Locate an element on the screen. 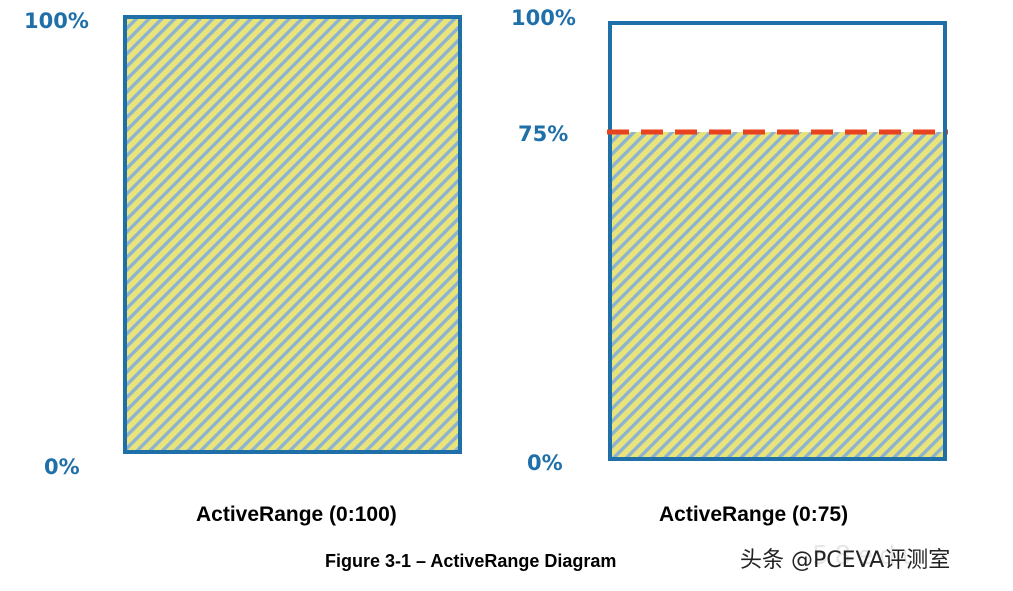 The height and width of the screenshot is (591, 1013). right-top-label: 100% is located at coordinates (543, 18).